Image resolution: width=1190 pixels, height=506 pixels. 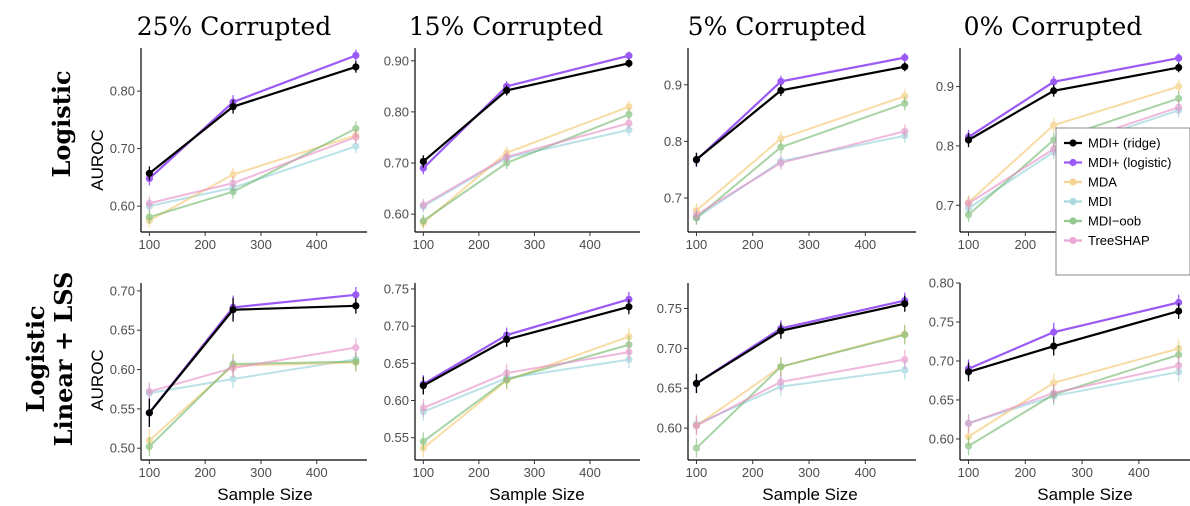 I want to click on panel-r1-c3: 0.60 0.65 0.70 0.75 0.80 100 200 300 400, so click(x=1059, y=378).